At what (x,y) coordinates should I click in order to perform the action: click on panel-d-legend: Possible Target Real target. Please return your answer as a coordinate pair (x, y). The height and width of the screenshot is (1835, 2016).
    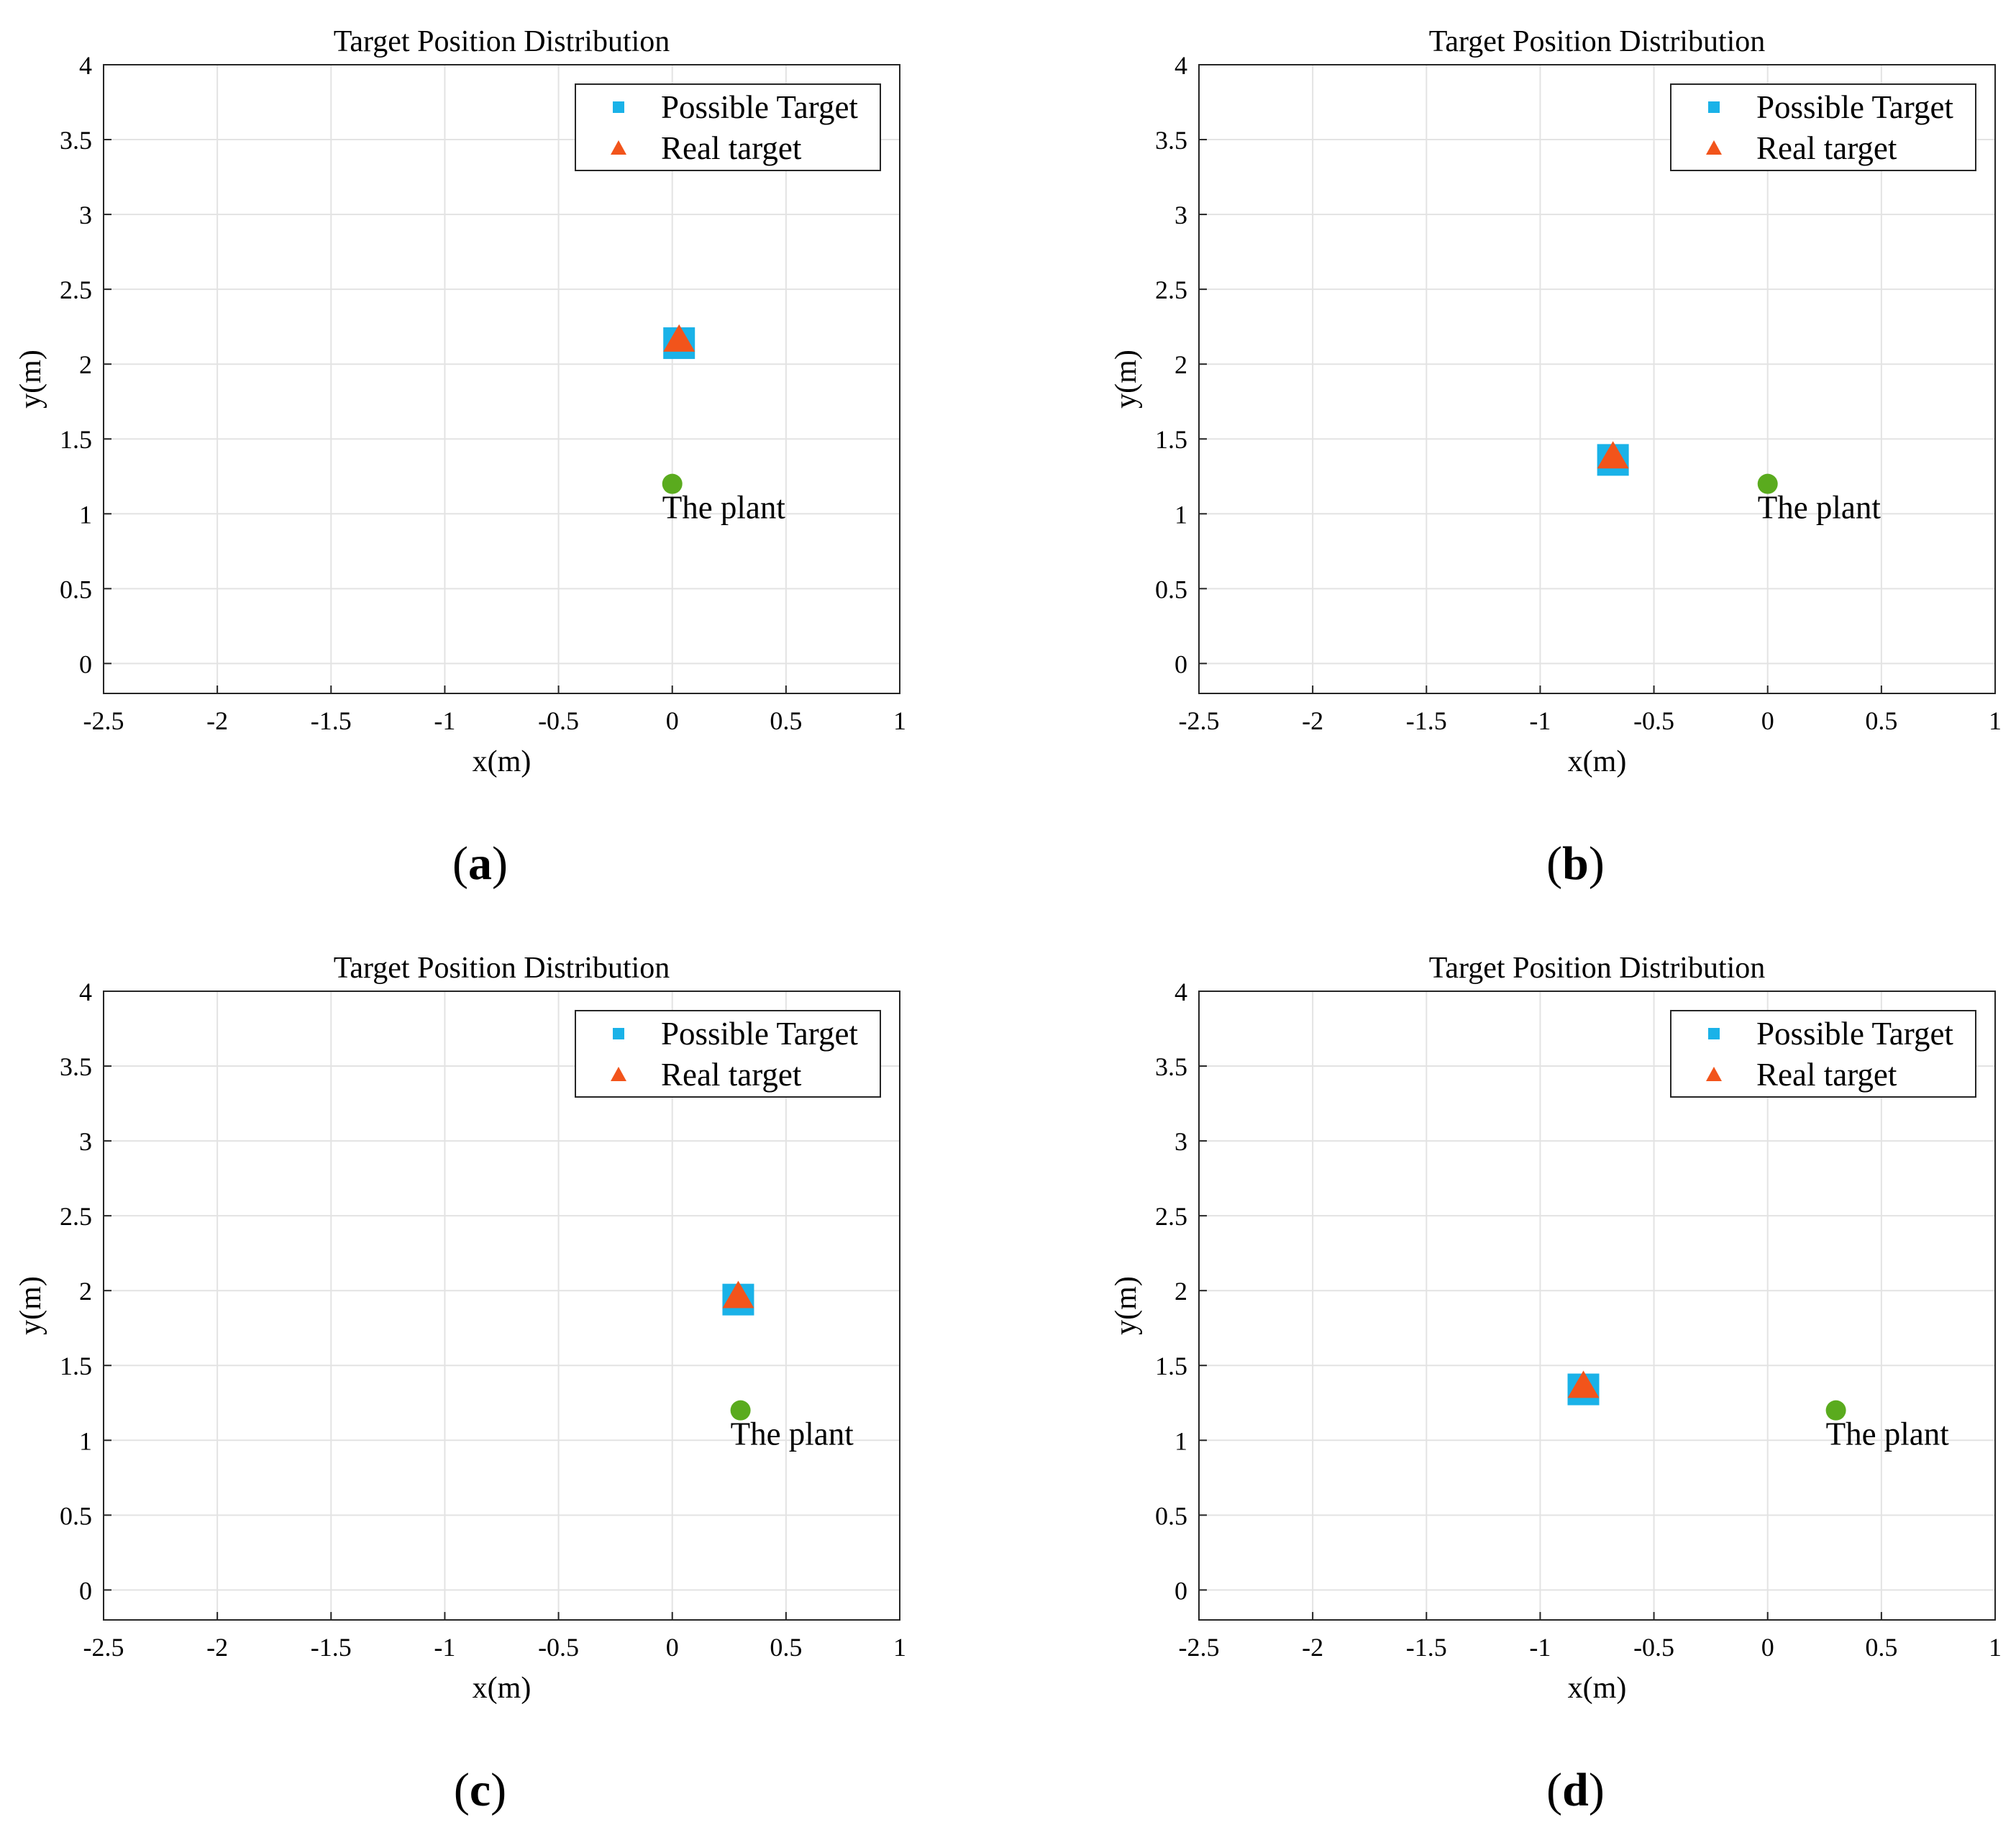
    Looking at the image, I should click on (1823, 1054).